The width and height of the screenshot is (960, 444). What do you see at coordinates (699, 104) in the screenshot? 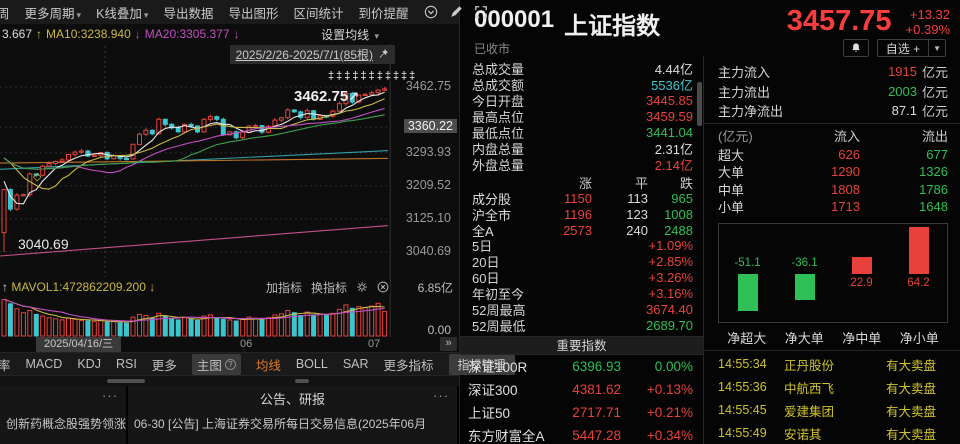
I see `indices-scrollbar-thumb` at bounding box center [699, 104].